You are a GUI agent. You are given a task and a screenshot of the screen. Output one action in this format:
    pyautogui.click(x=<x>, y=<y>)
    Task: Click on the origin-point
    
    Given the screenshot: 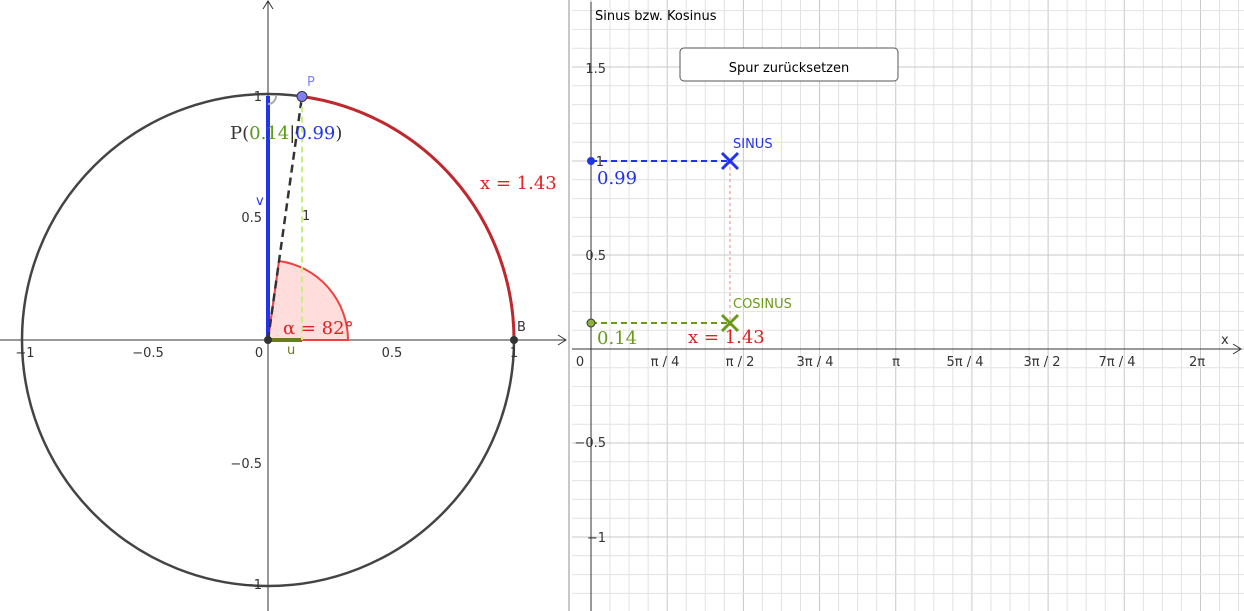 What is the action you would take?
    pyautogui.click(x=268, y=340)
    